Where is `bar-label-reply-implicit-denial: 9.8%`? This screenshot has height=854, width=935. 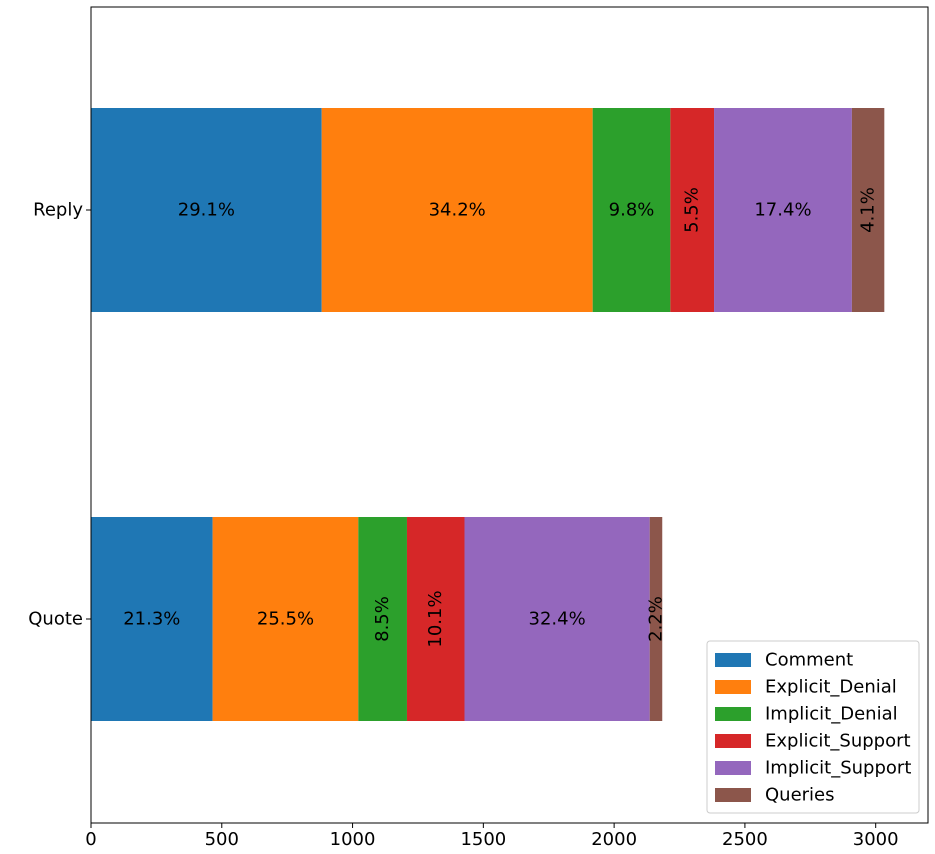 bar-label-reply-implicit-denial: 9.8% is located at coordinates (632, 210).